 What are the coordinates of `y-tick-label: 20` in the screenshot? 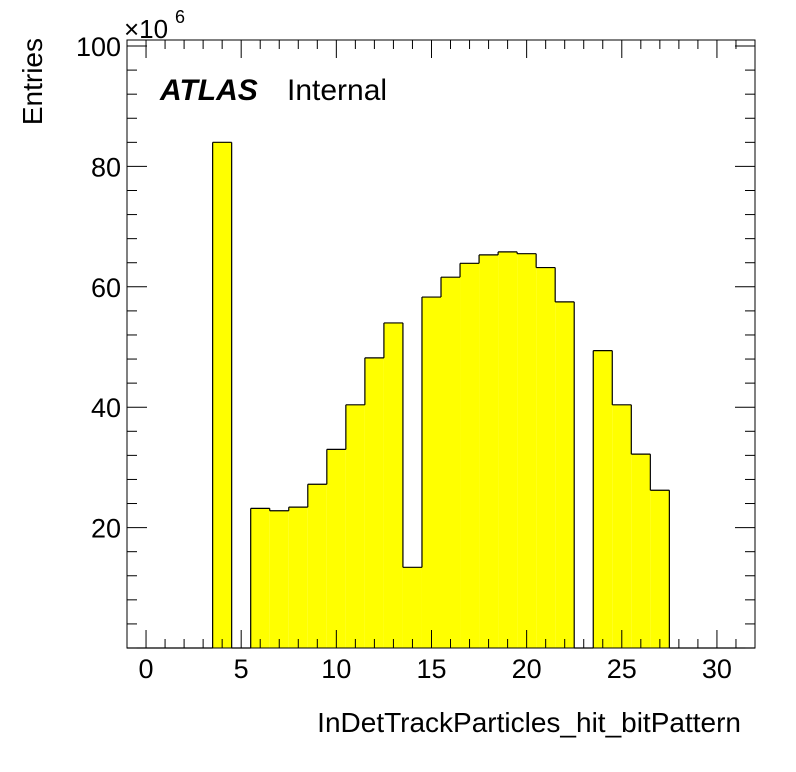 It's located at (106, 529).